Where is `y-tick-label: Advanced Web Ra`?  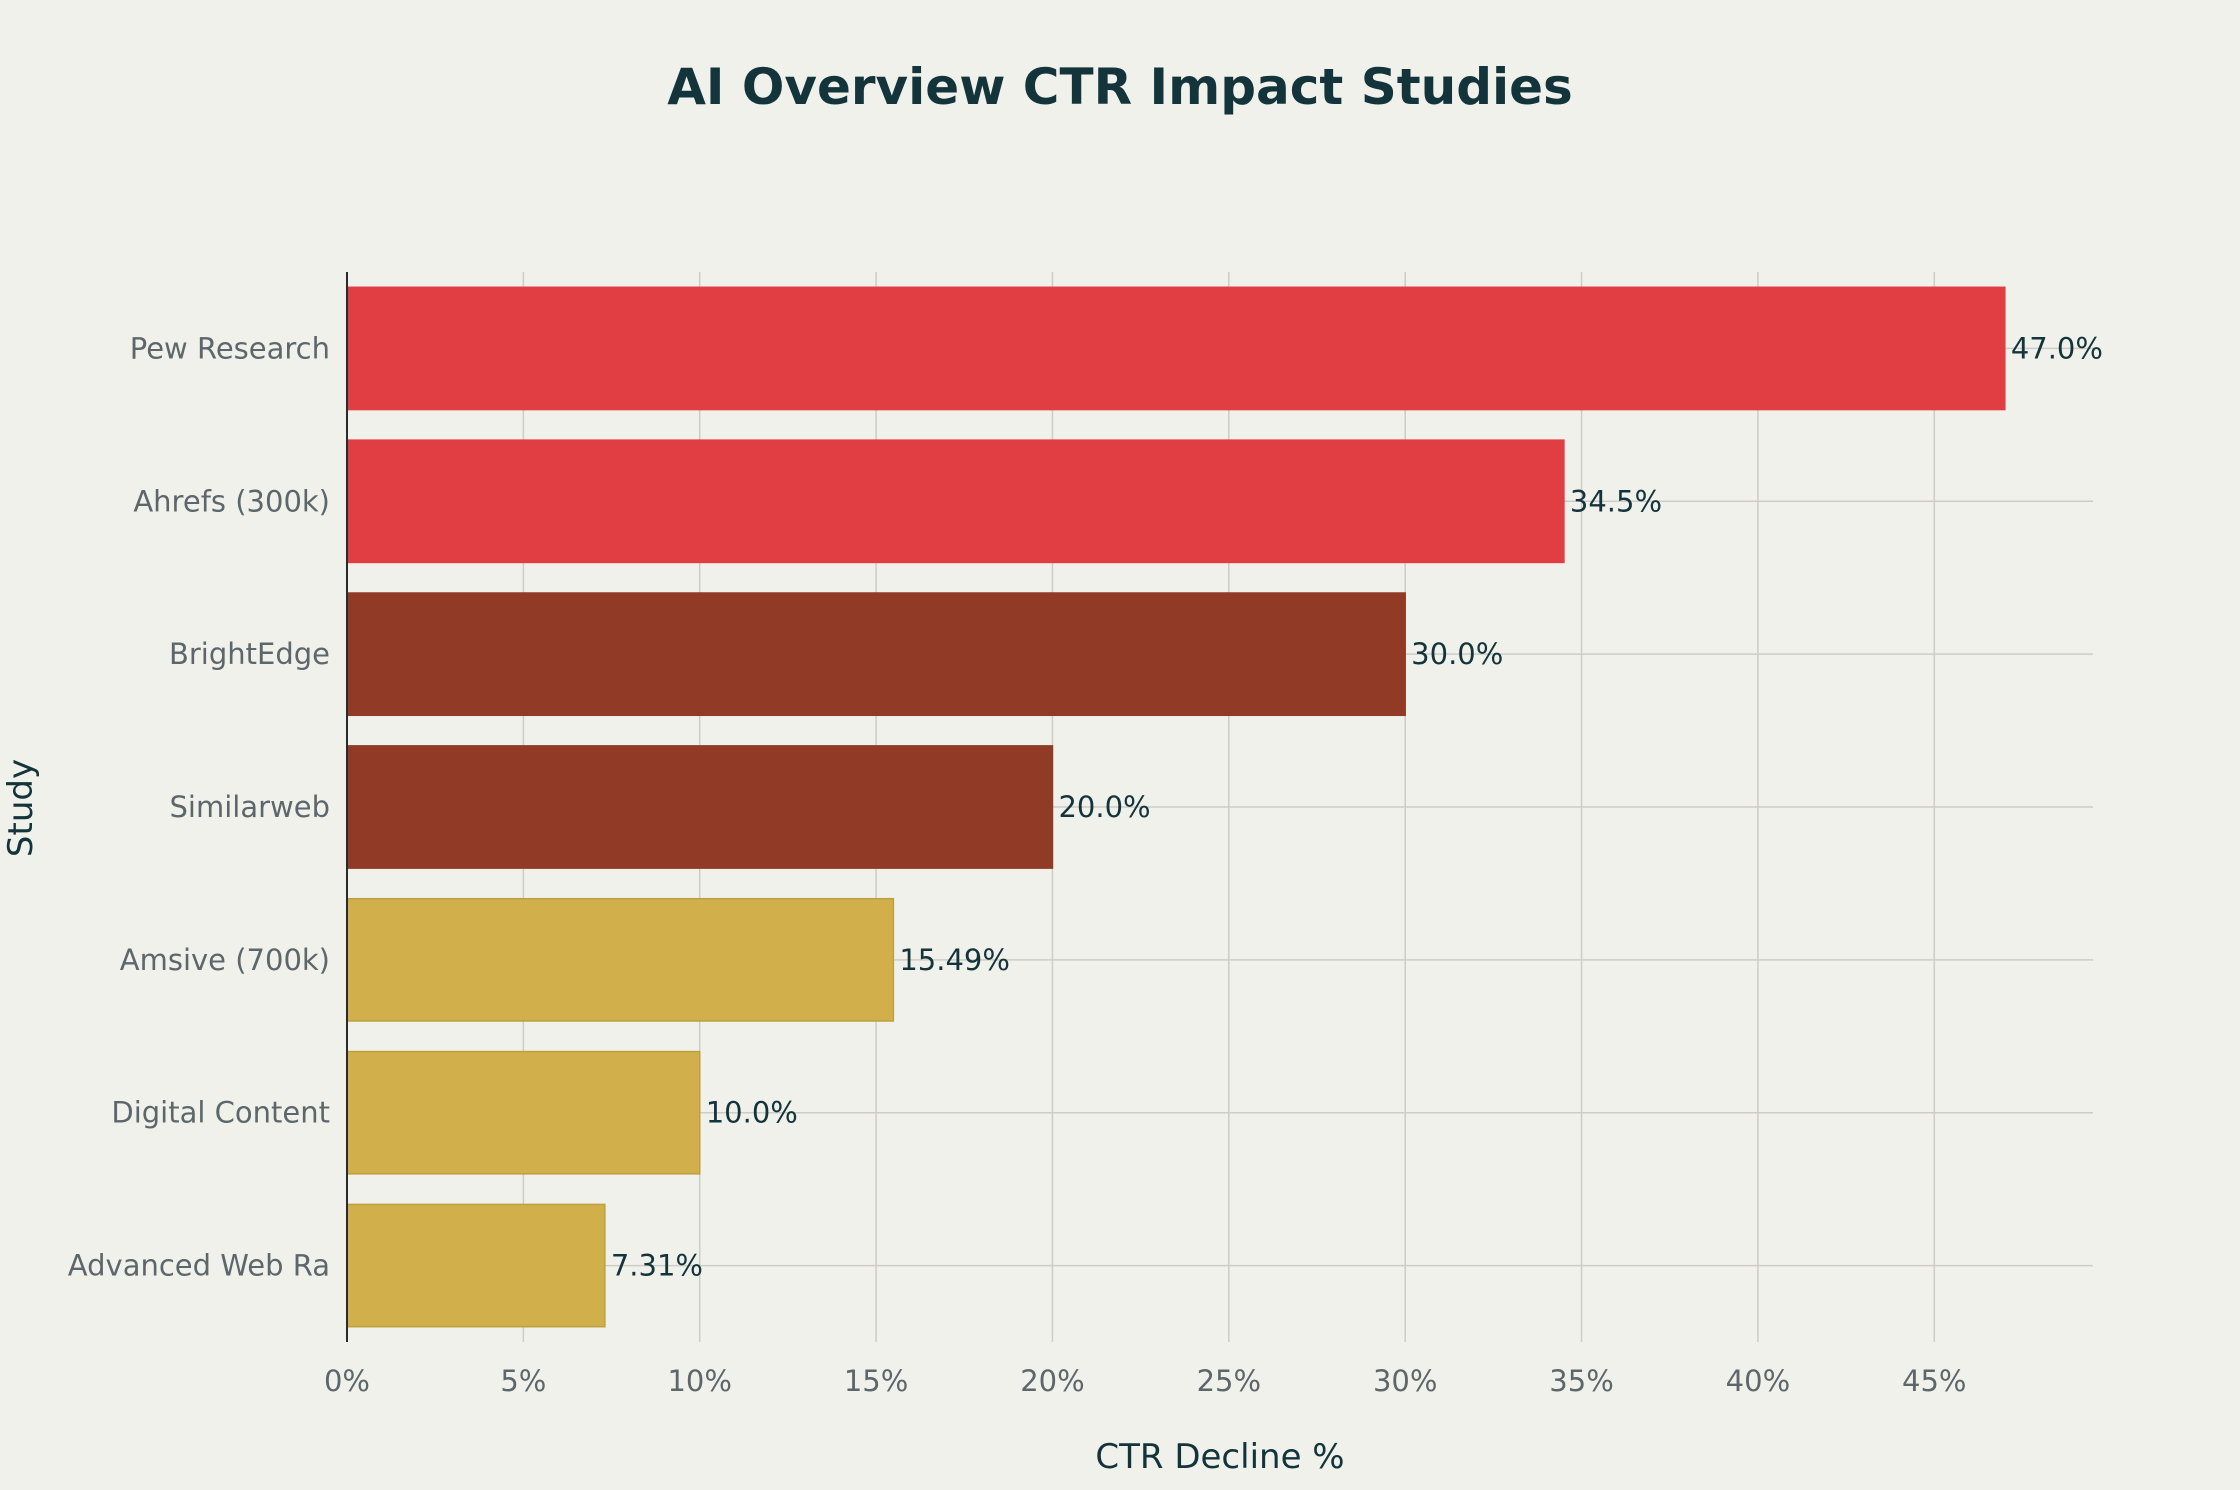 y-tick-label: Advanced Web Ra is located at coordinates (199, 1266).